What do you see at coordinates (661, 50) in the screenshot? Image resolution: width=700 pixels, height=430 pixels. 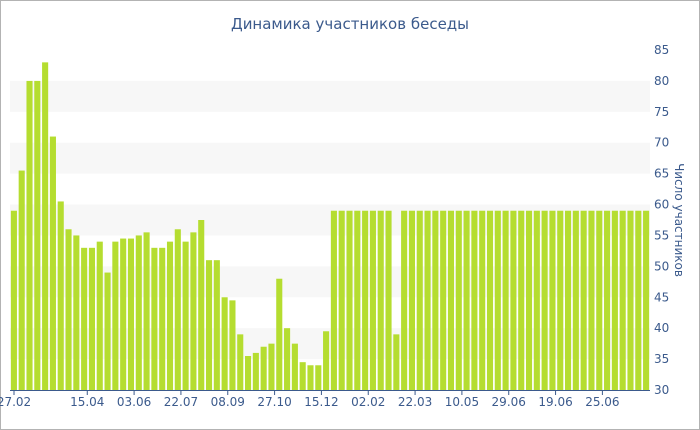 I see `y-tick-label: 85` at bounding box center [661, 50].